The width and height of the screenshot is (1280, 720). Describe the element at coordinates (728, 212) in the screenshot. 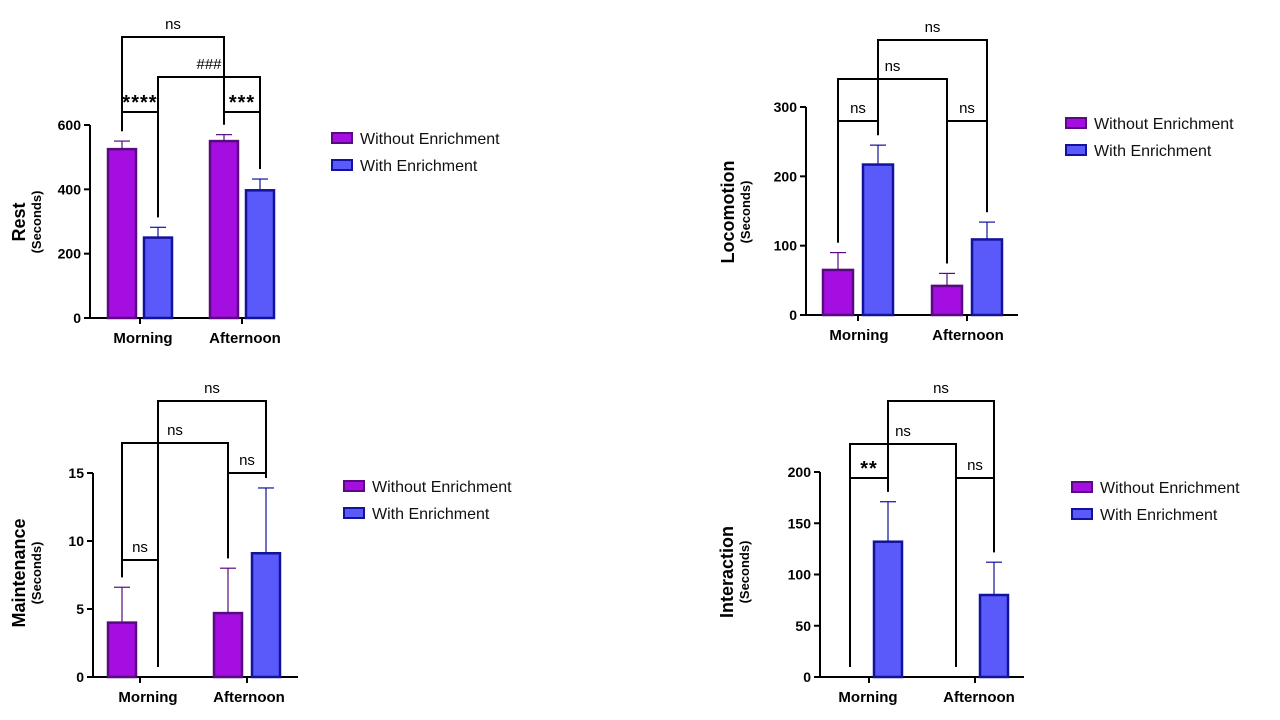

I see `y-axis-title: Locomotion` at that location.